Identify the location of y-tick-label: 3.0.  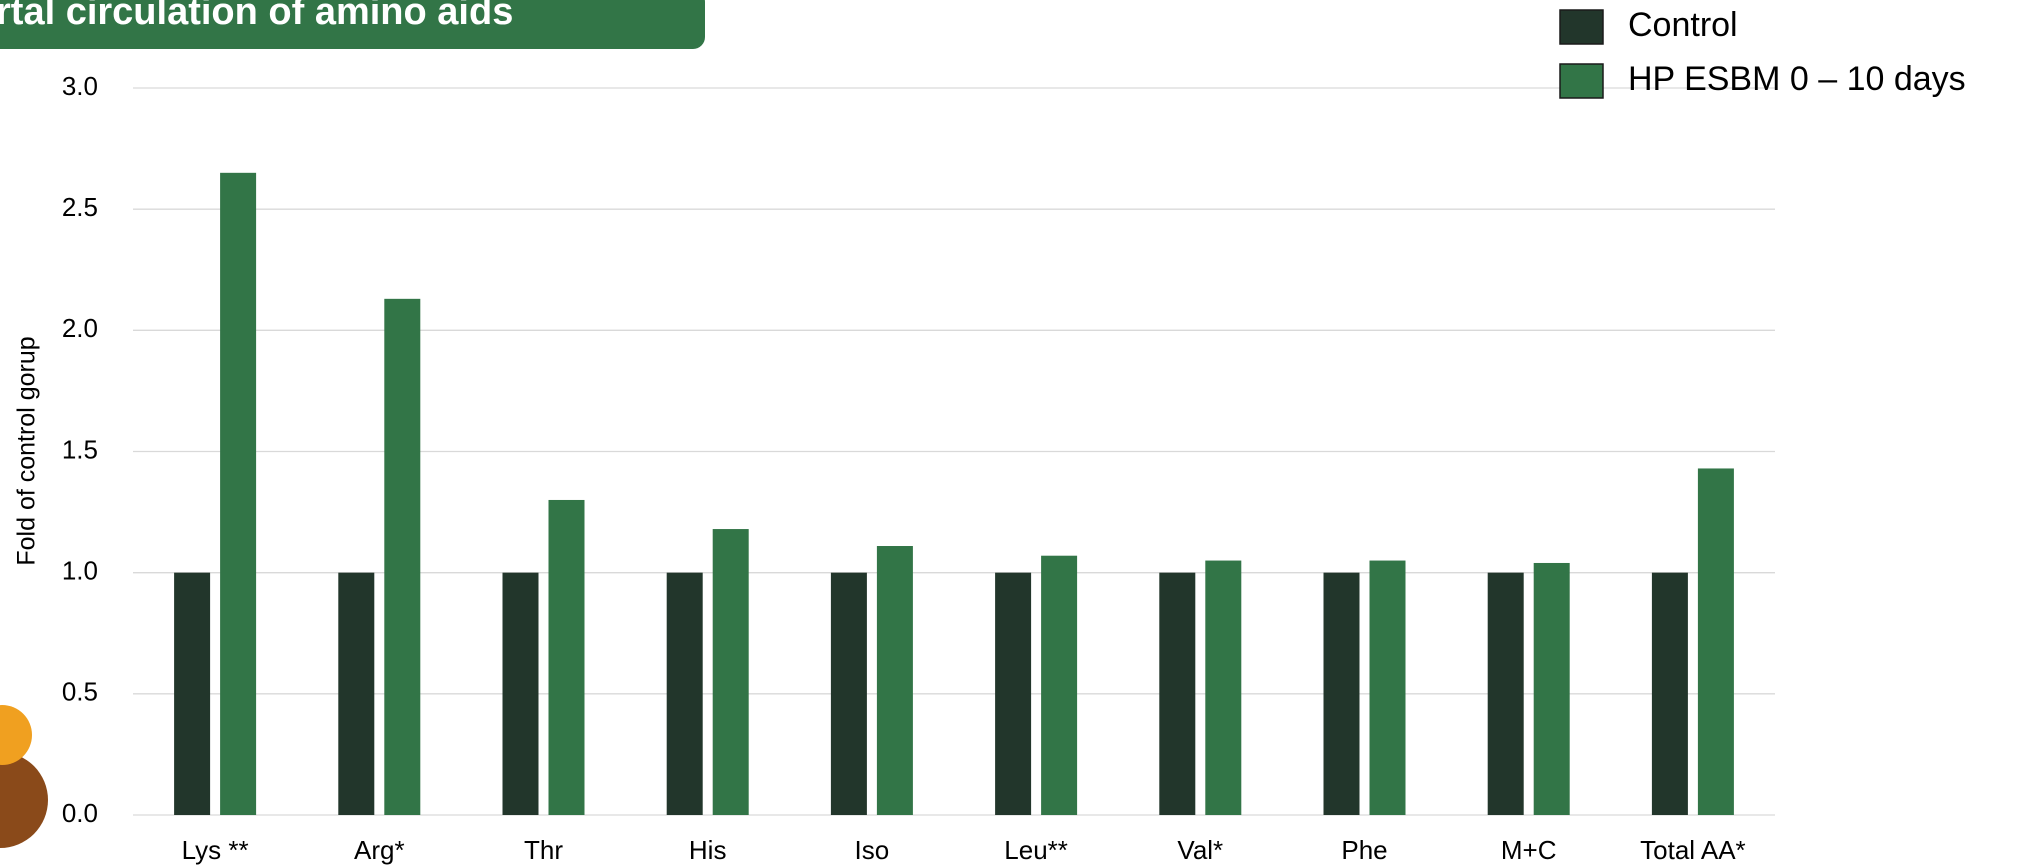
(80, 86).